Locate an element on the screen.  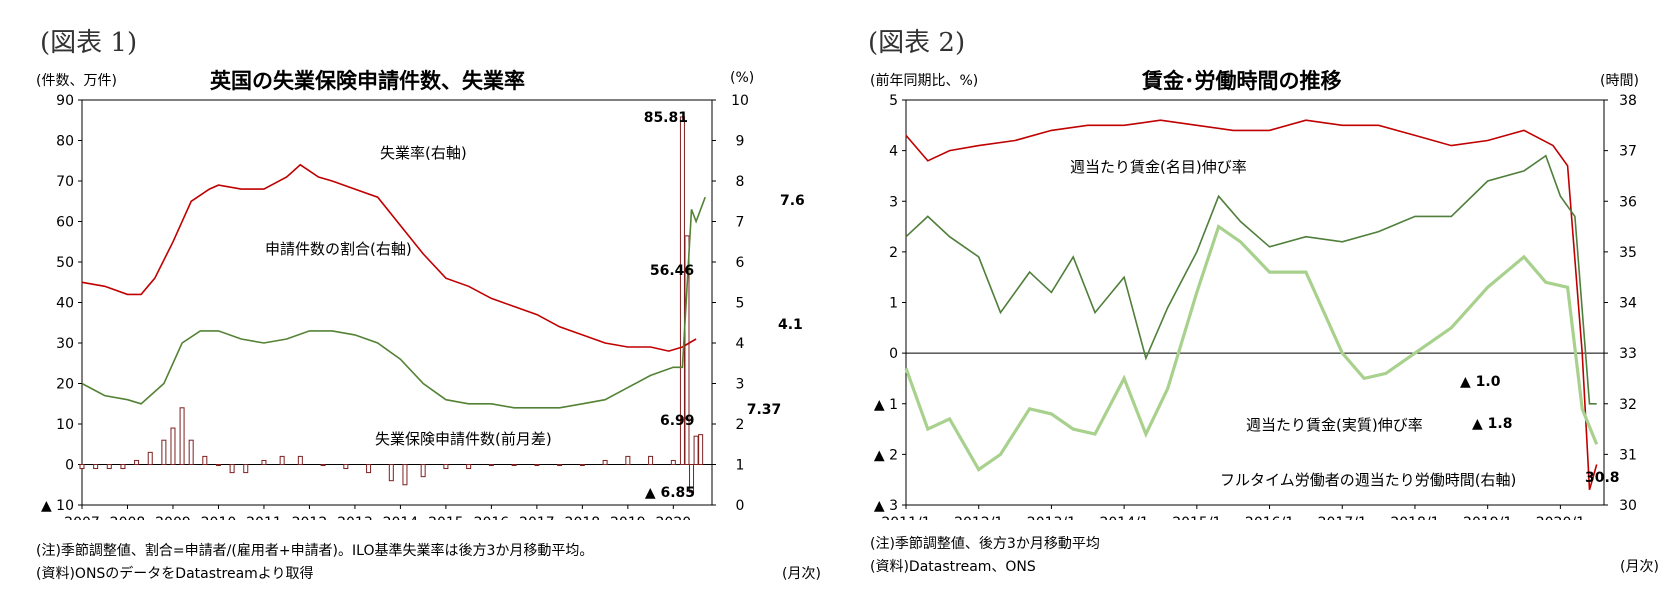
y-tick-label: 80 is located at coordinates (65, 142).